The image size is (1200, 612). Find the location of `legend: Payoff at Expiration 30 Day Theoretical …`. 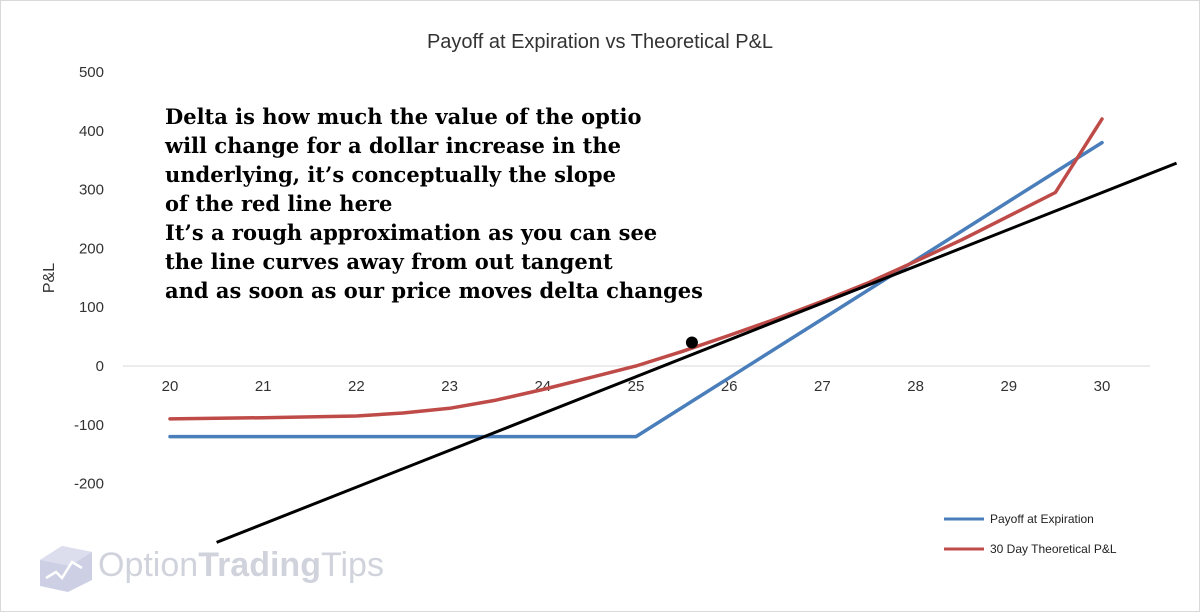

legend: Payoff at Expiration 30 Day Theoretical … is located at coordinates (1030, 534).